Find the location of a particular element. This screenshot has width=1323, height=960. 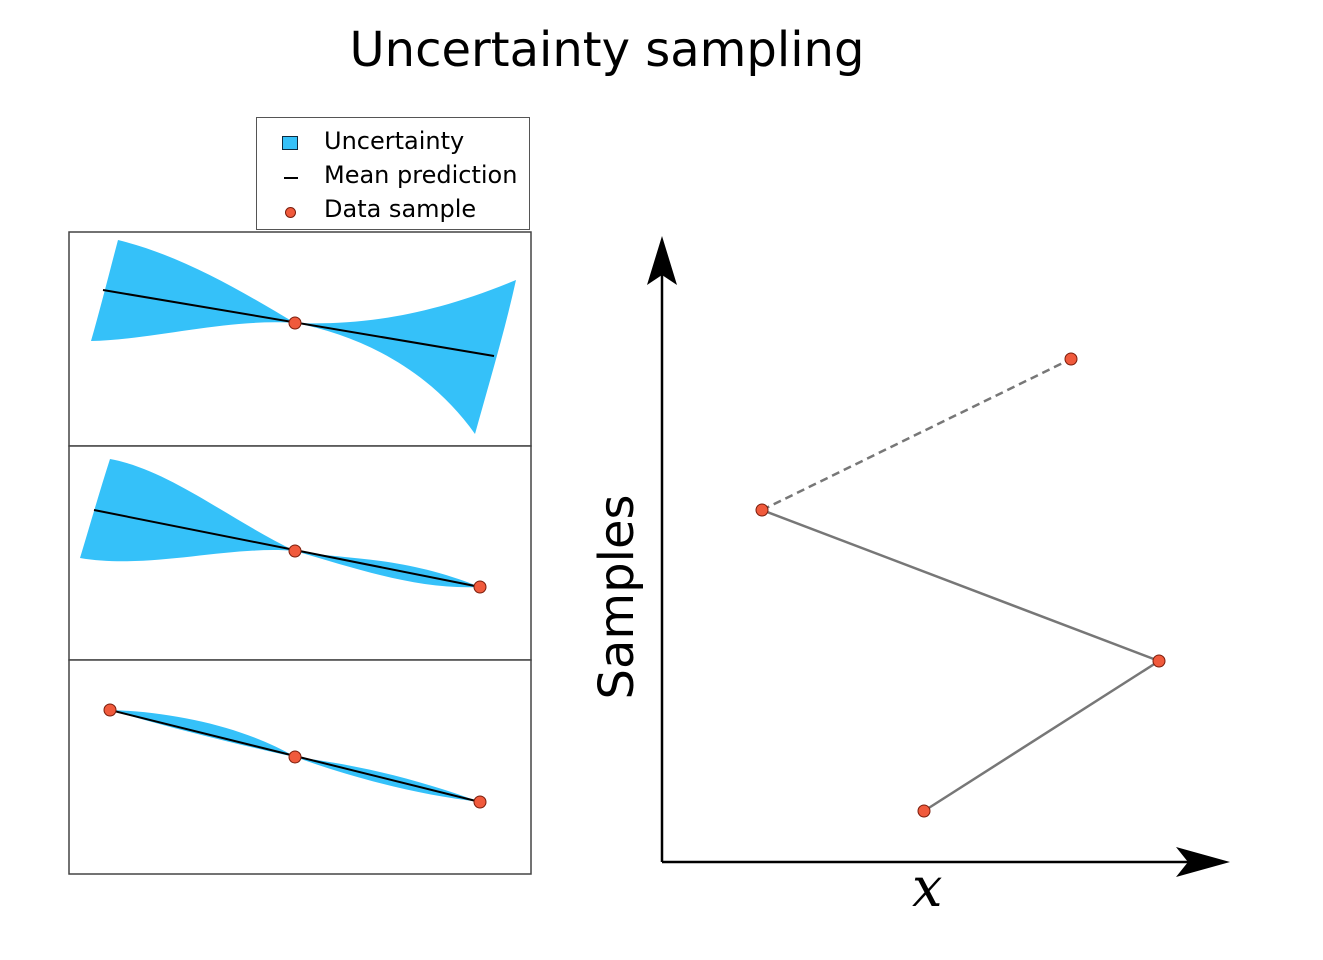

legend-entry-mean-prediction: Mean prediction is located at coordinates (393, 173).